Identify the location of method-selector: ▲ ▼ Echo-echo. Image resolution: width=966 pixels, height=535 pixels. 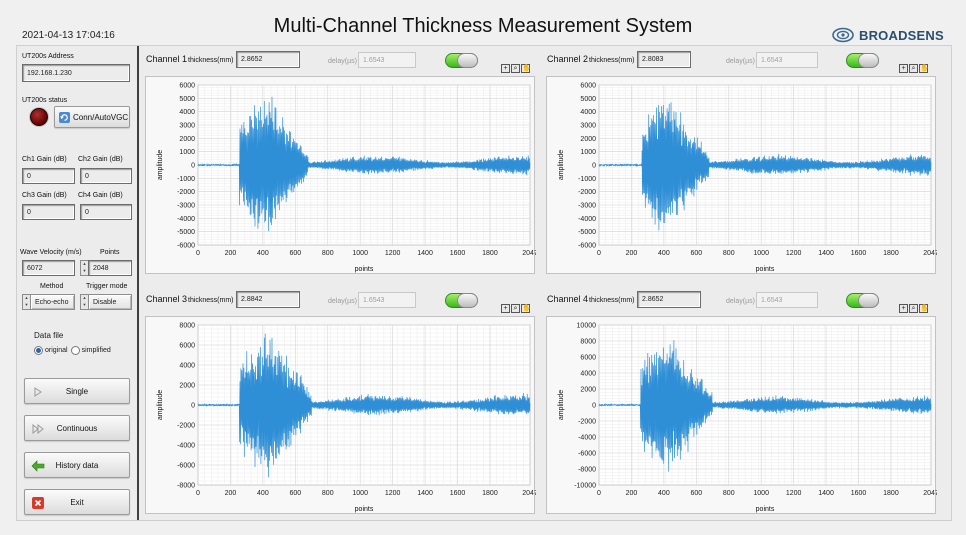
(48, 302).